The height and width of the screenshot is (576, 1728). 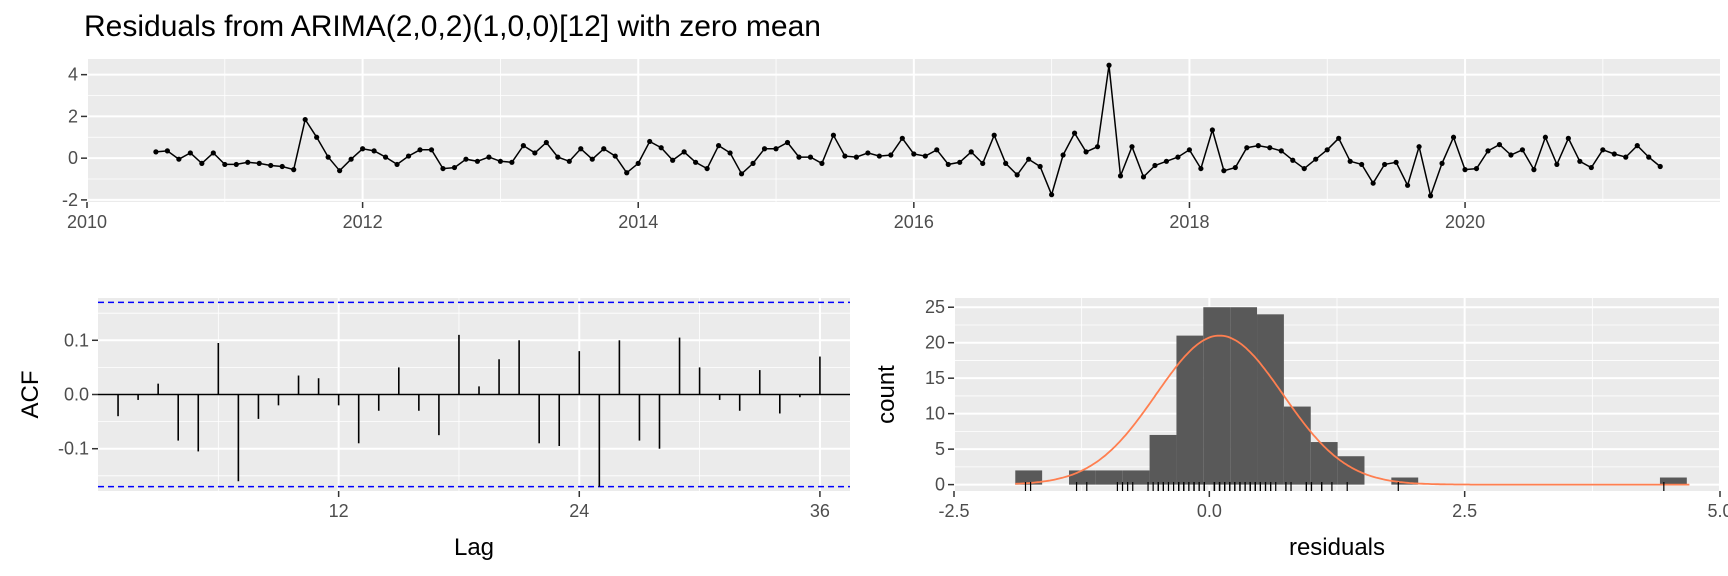 I want to click on acf-y-tick-label: -0.1, so click(x=73, y=449).